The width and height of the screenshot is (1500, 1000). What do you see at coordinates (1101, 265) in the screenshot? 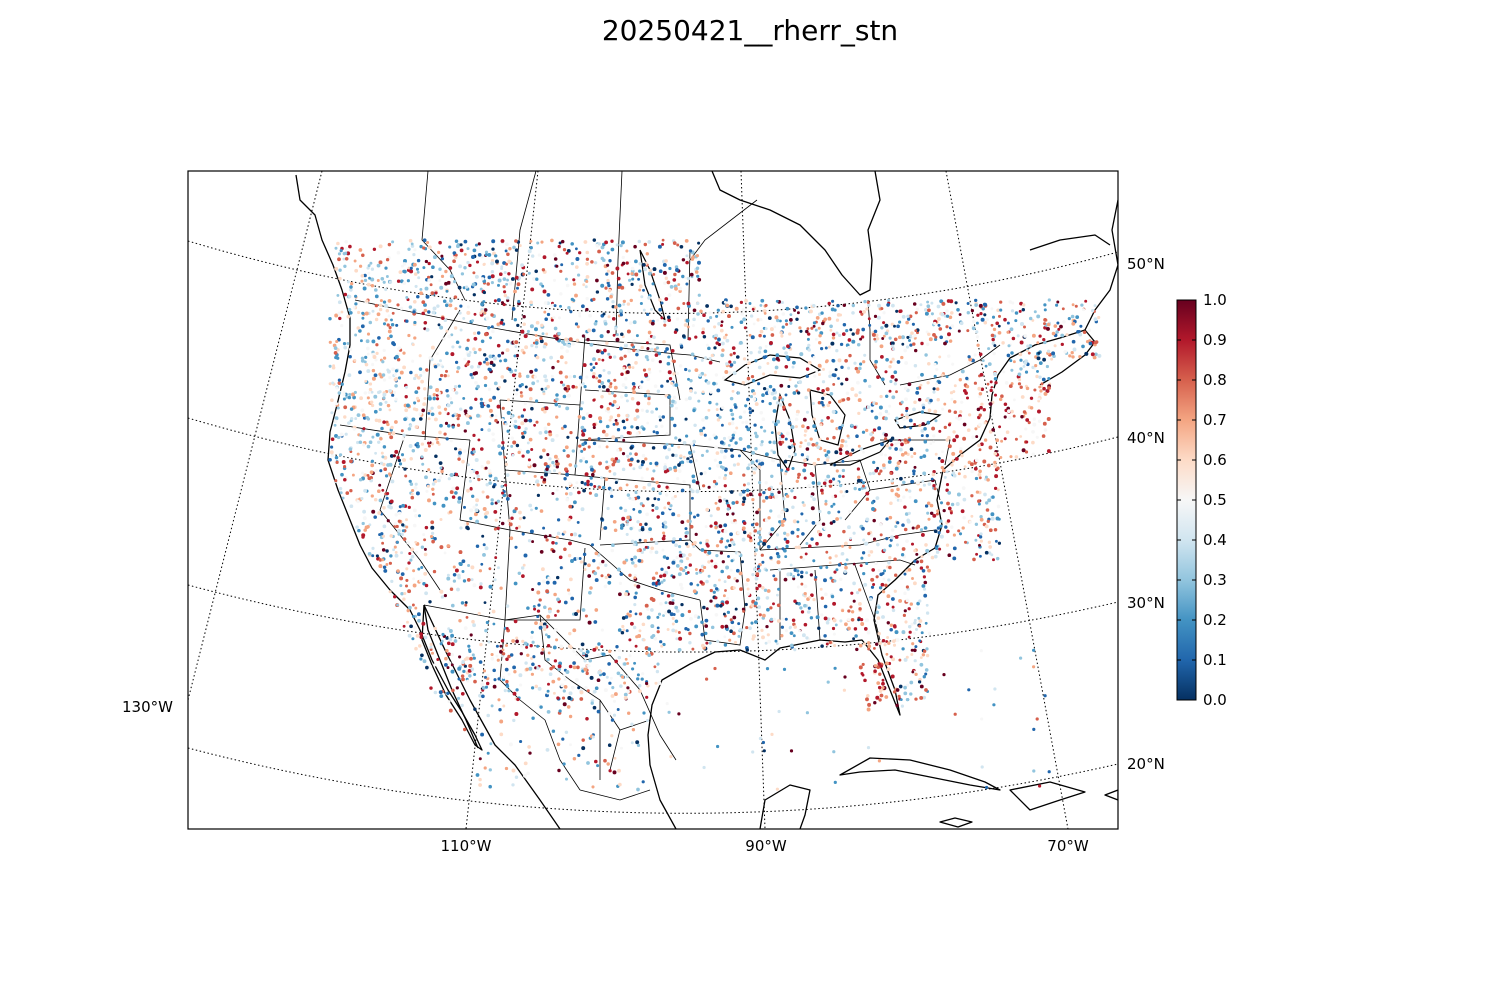
I see `canada-east-coast` at bounding box center [1101, 265].